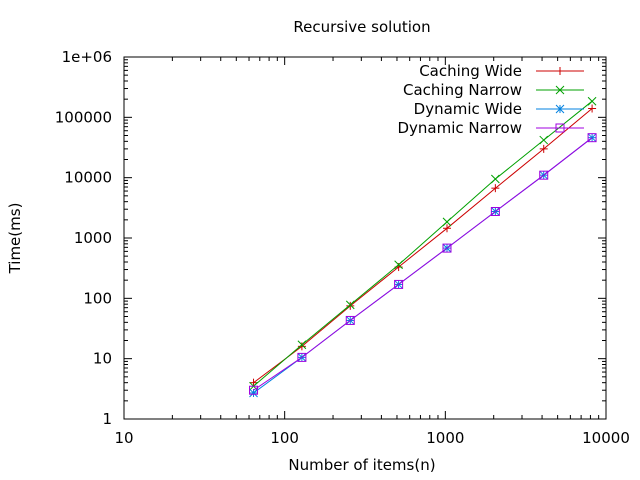 This screenshot has height=480, width=640. What do you see at coordinates (470, 71) in the screenshot?
I see `legend-label-caching-wide: Caching Wide` at bounding box center [470, 71].